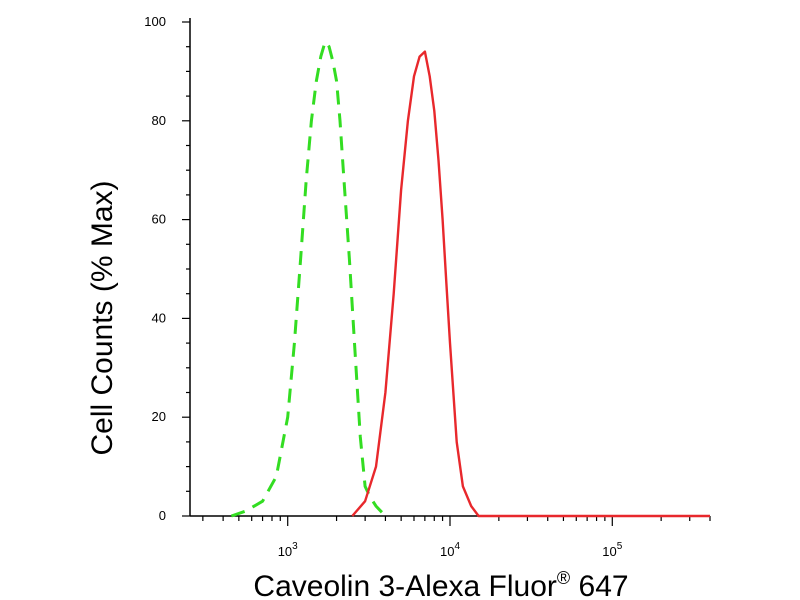 The image size is (800, 600). Describe the element at coordinates (450, 550) in the screenshot. I see `x-tick-label: 10⁴` at that location.